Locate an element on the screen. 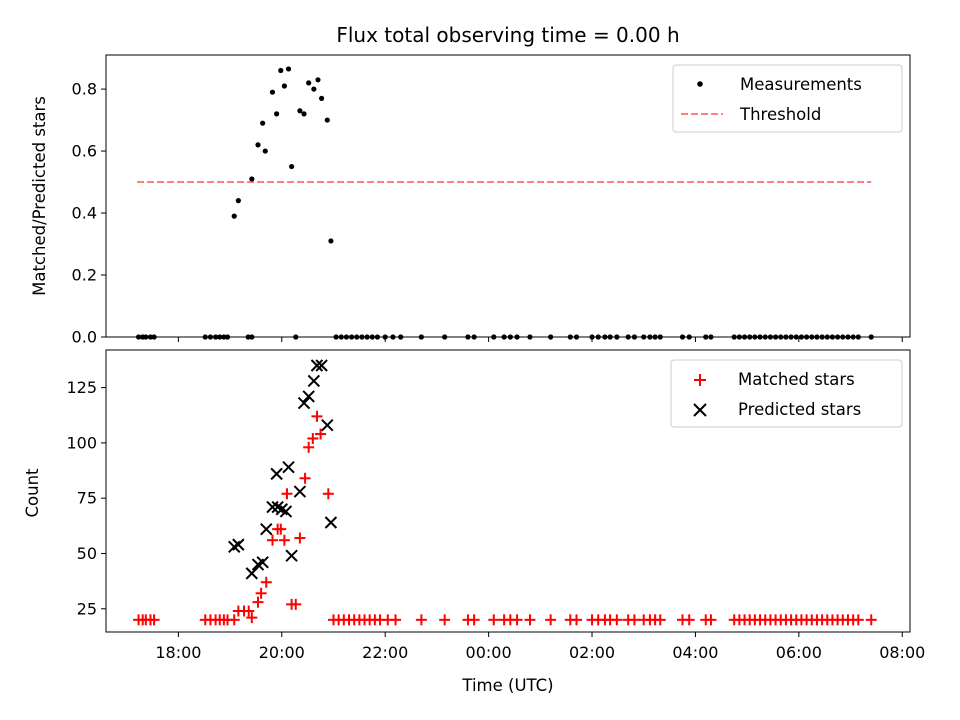 The image size is (960, 720). top-legend: Measurements Threshold is located at coordinates (787, 98).